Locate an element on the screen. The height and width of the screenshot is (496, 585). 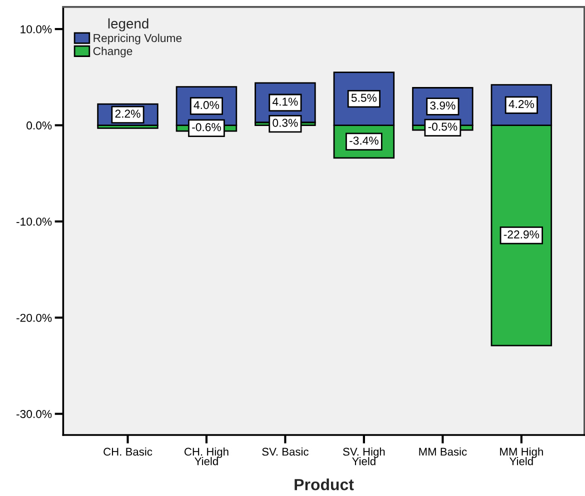
y-tick-label: -30.0% is located at coordinates (34, 414).